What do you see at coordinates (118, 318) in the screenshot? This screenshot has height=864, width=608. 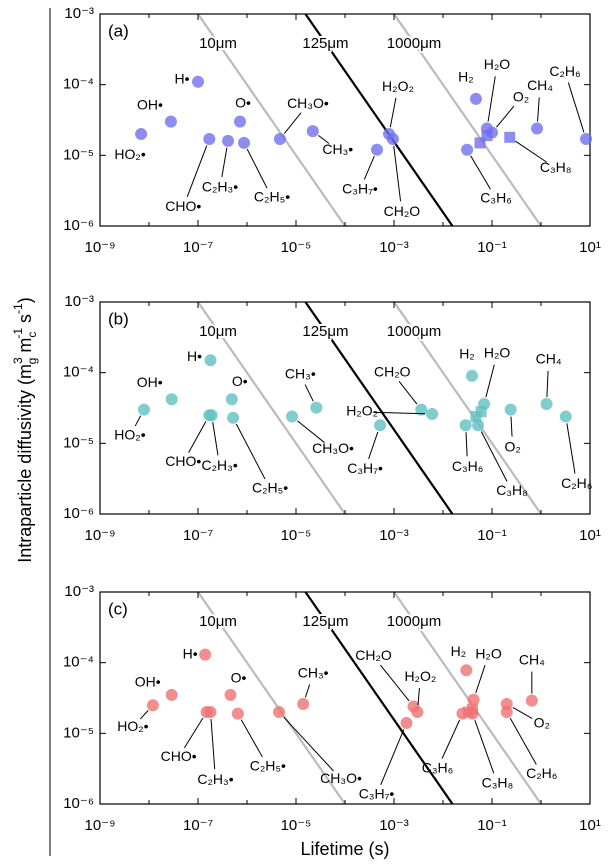 I see `panel-label: (b)` at bounding box center [118, 318].